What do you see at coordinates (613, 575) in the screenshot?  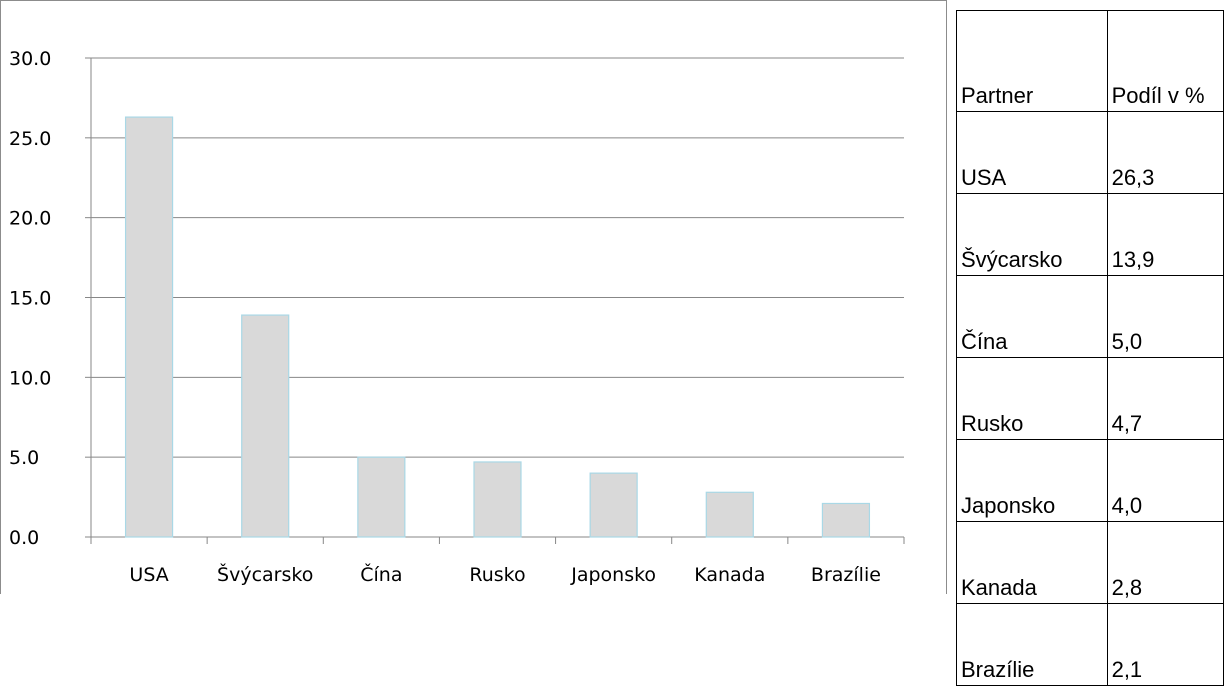 I see `x-category-label: Japonsko` at bounding box center [613, 575].